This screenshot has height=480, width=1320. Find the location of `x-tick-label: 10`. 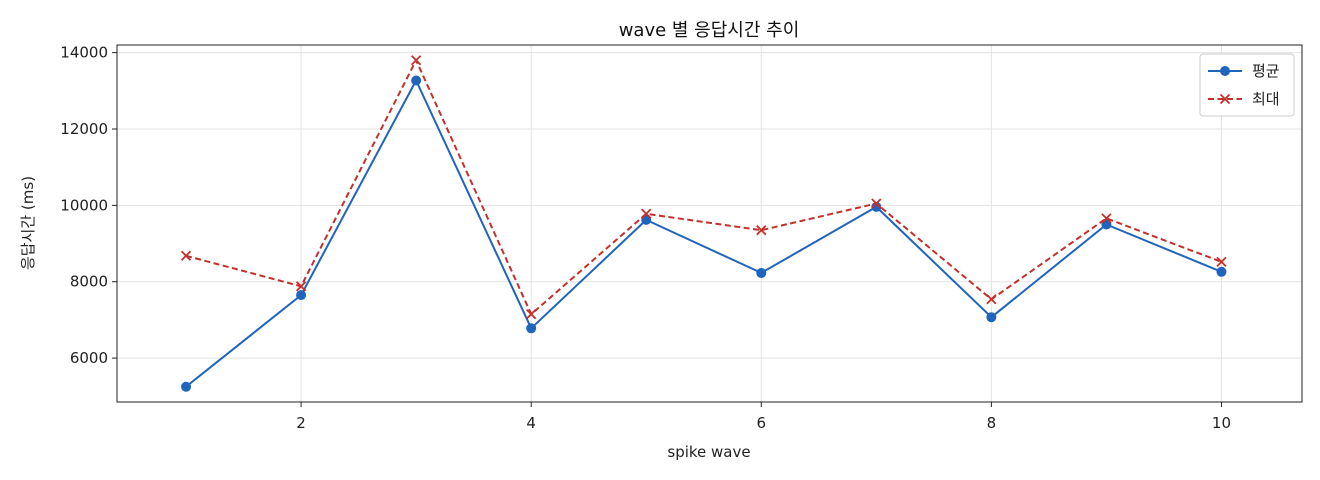

x-tick-label: 10 is located at coordinates (1221, 423).